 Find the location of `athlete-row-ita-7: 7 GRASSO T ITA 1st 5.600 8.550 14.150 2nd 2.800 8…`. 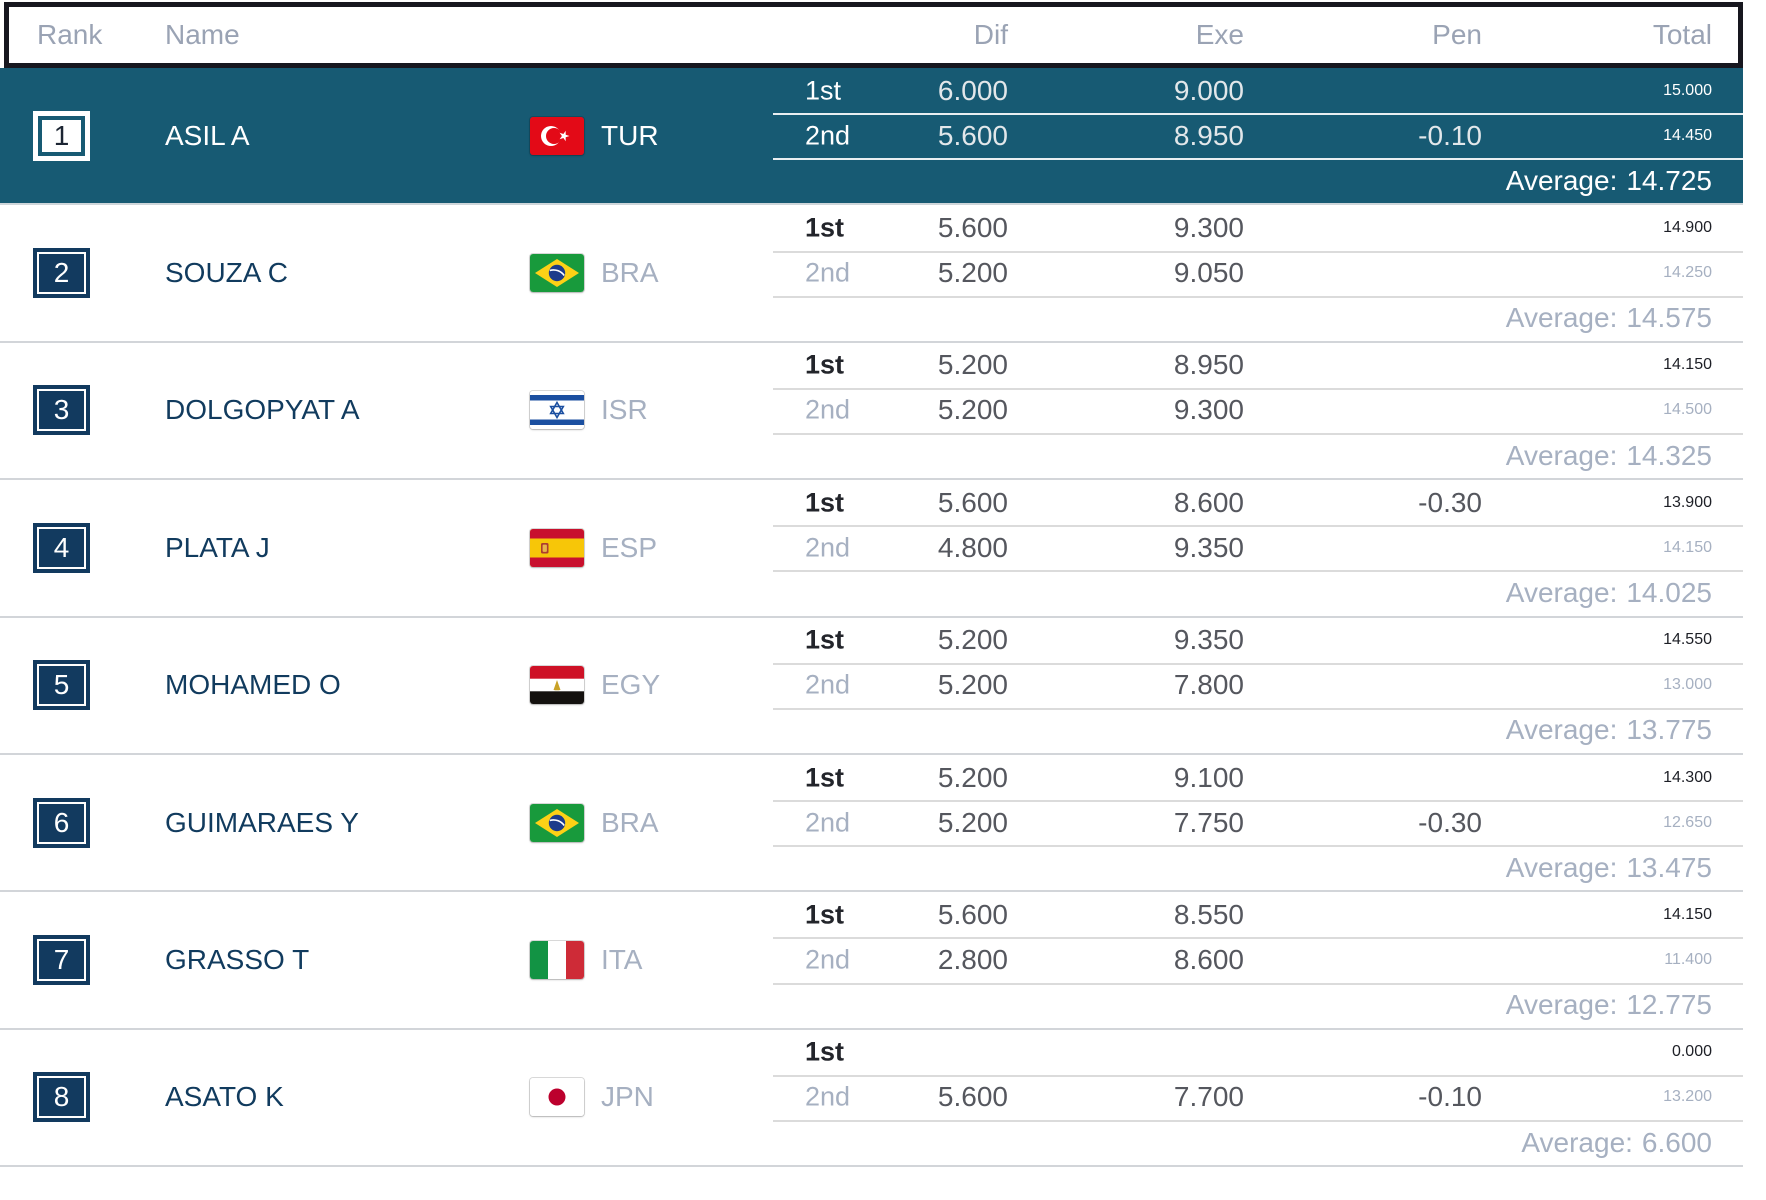

athlete-row-ita-7: 7 GRASSO T ITA 1st 5.600 8.550 14.150 2nd 2.800 8… is located at coordinates (871, 961).